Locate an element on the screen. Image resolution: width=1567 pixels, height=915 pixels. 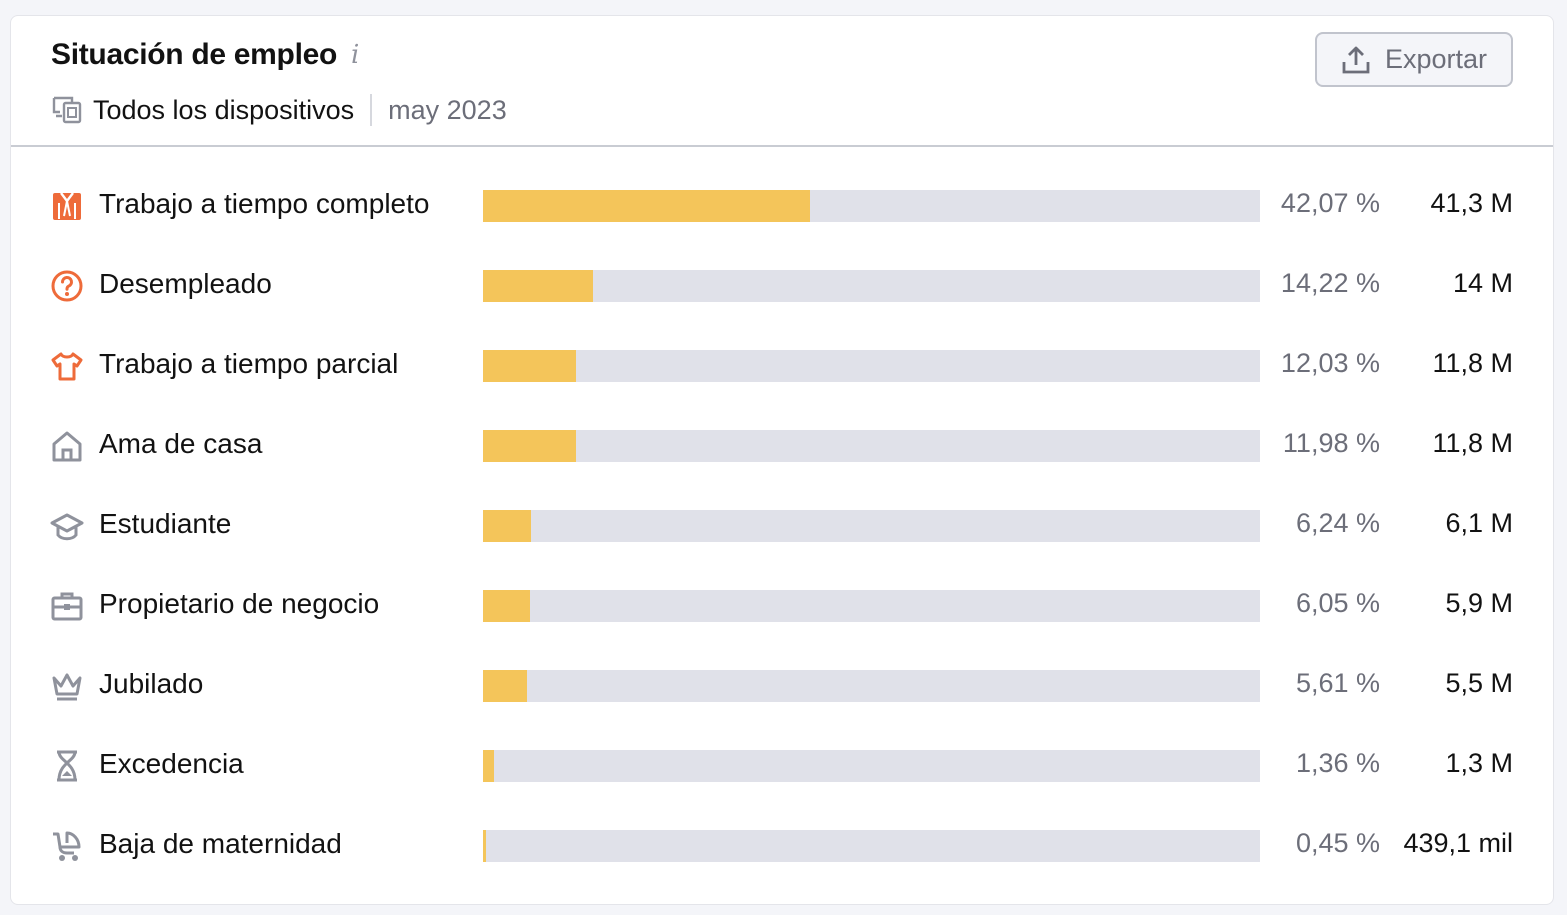
question-circle-icon is located at coordinates (67, 286).